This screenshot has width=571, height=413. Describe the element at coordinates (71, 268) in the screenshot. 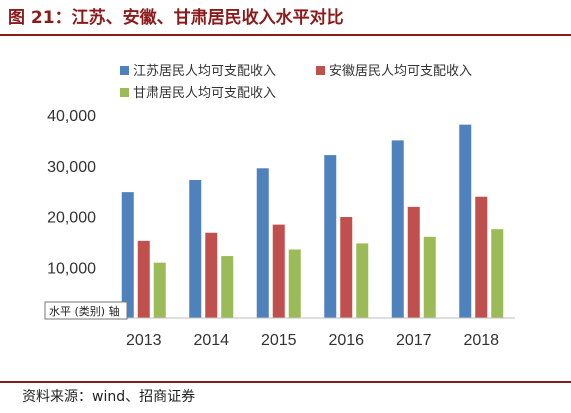

I see `y-tick-label: 10,000` at that location.